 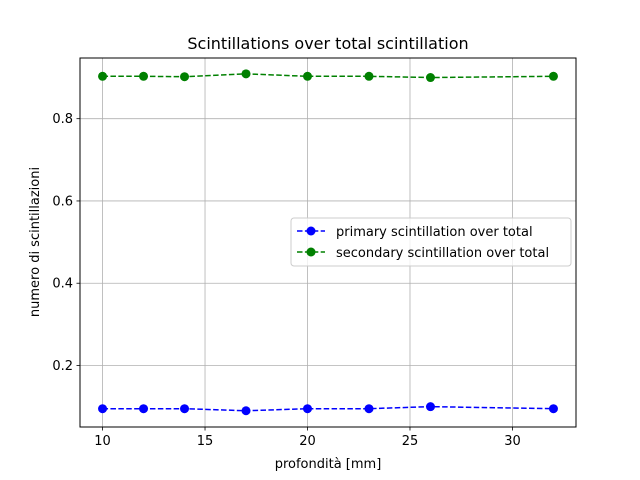 I want to click on legend-marker-primary, so click(x=311, y=231).